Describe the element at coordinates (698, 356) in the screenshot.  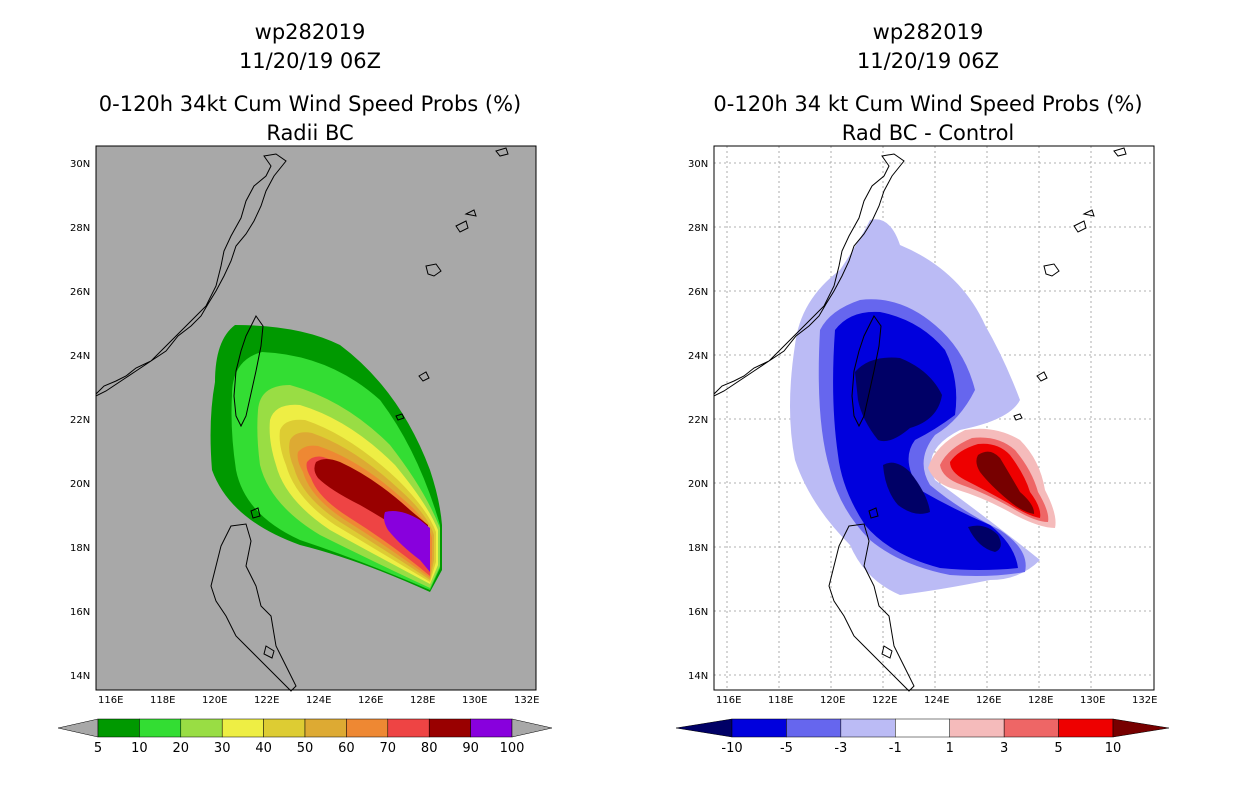
I see `right-lat-24N: 24N` at that location.